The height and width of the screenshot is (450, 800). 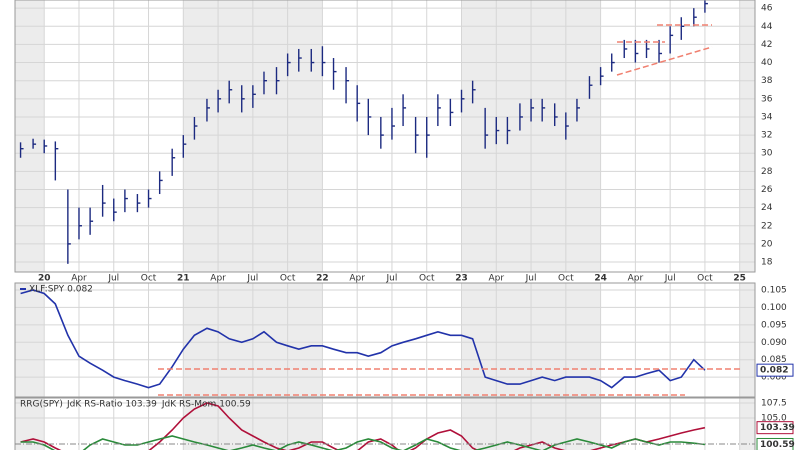 What do you see at coordinates (767, 63) in the screenshot?
I see `y-tick-label: 40` at bounding box center [767, 63].